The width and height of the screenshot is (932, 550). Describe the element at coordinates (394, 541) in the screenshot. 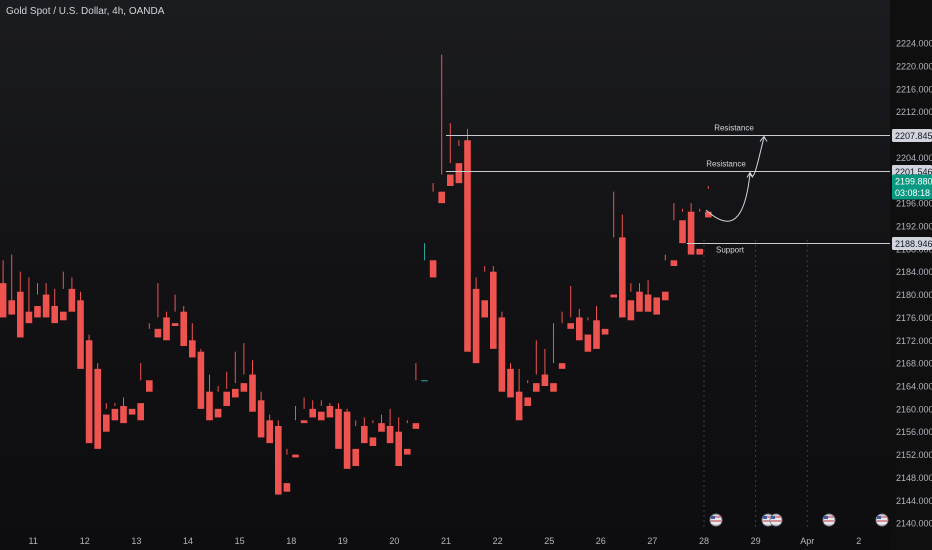

I see `x-tick-label: 20` at that location.